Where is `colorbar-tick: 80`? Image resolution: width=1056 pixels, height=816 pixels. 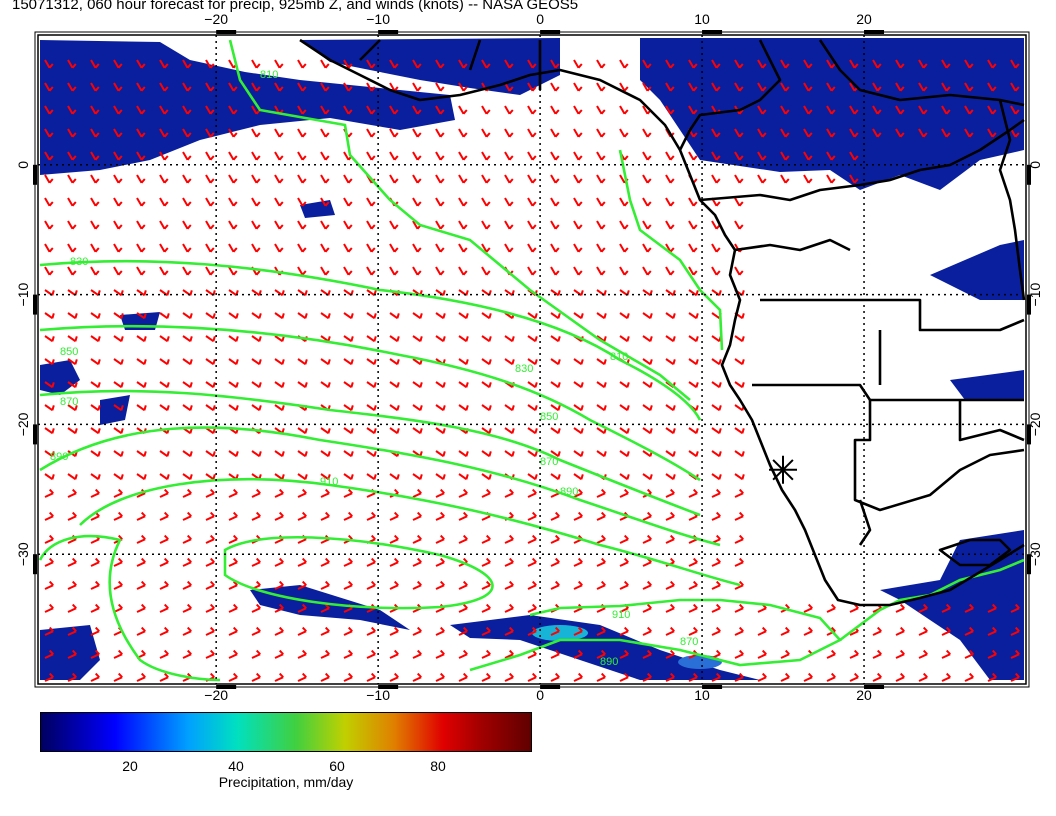
colorbar-tick: 80 is located at coordinates (438, 766).